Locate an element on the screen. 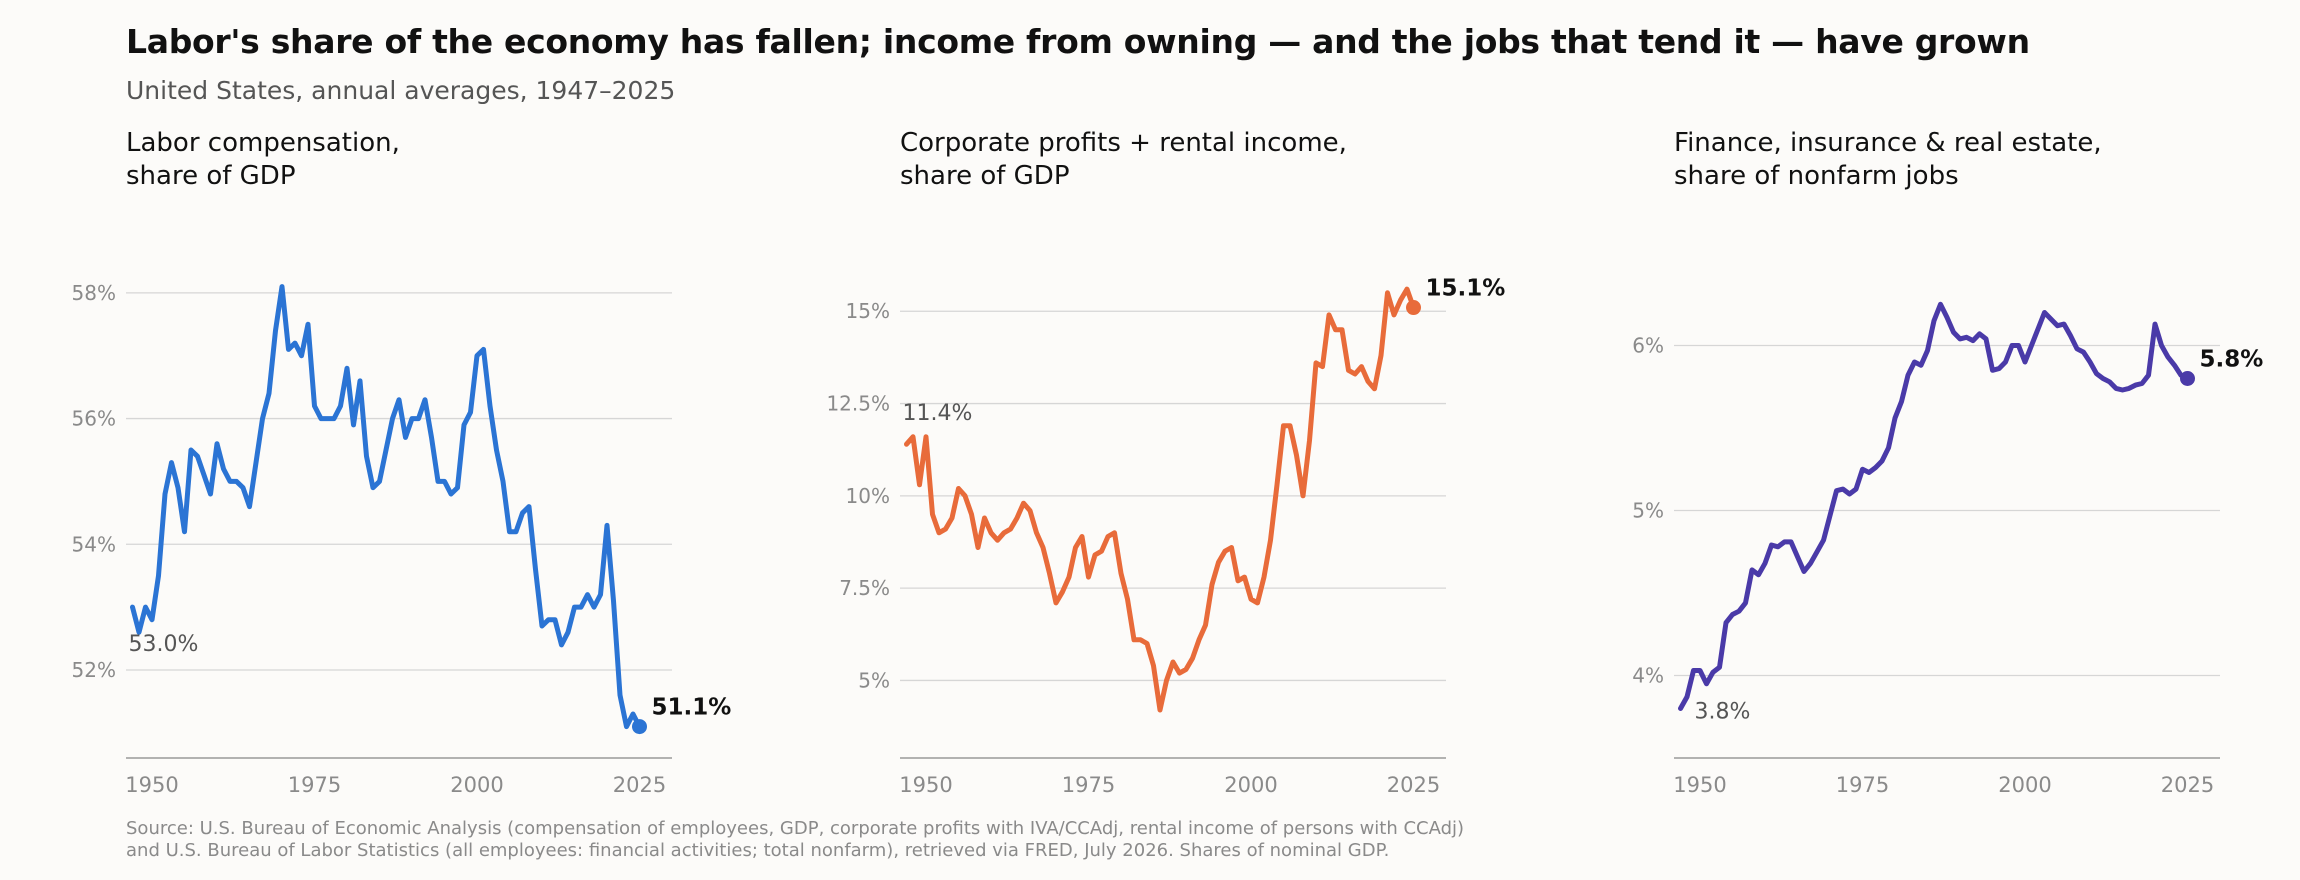  y-tick-label: 58% is located at coordinates (94, 293).